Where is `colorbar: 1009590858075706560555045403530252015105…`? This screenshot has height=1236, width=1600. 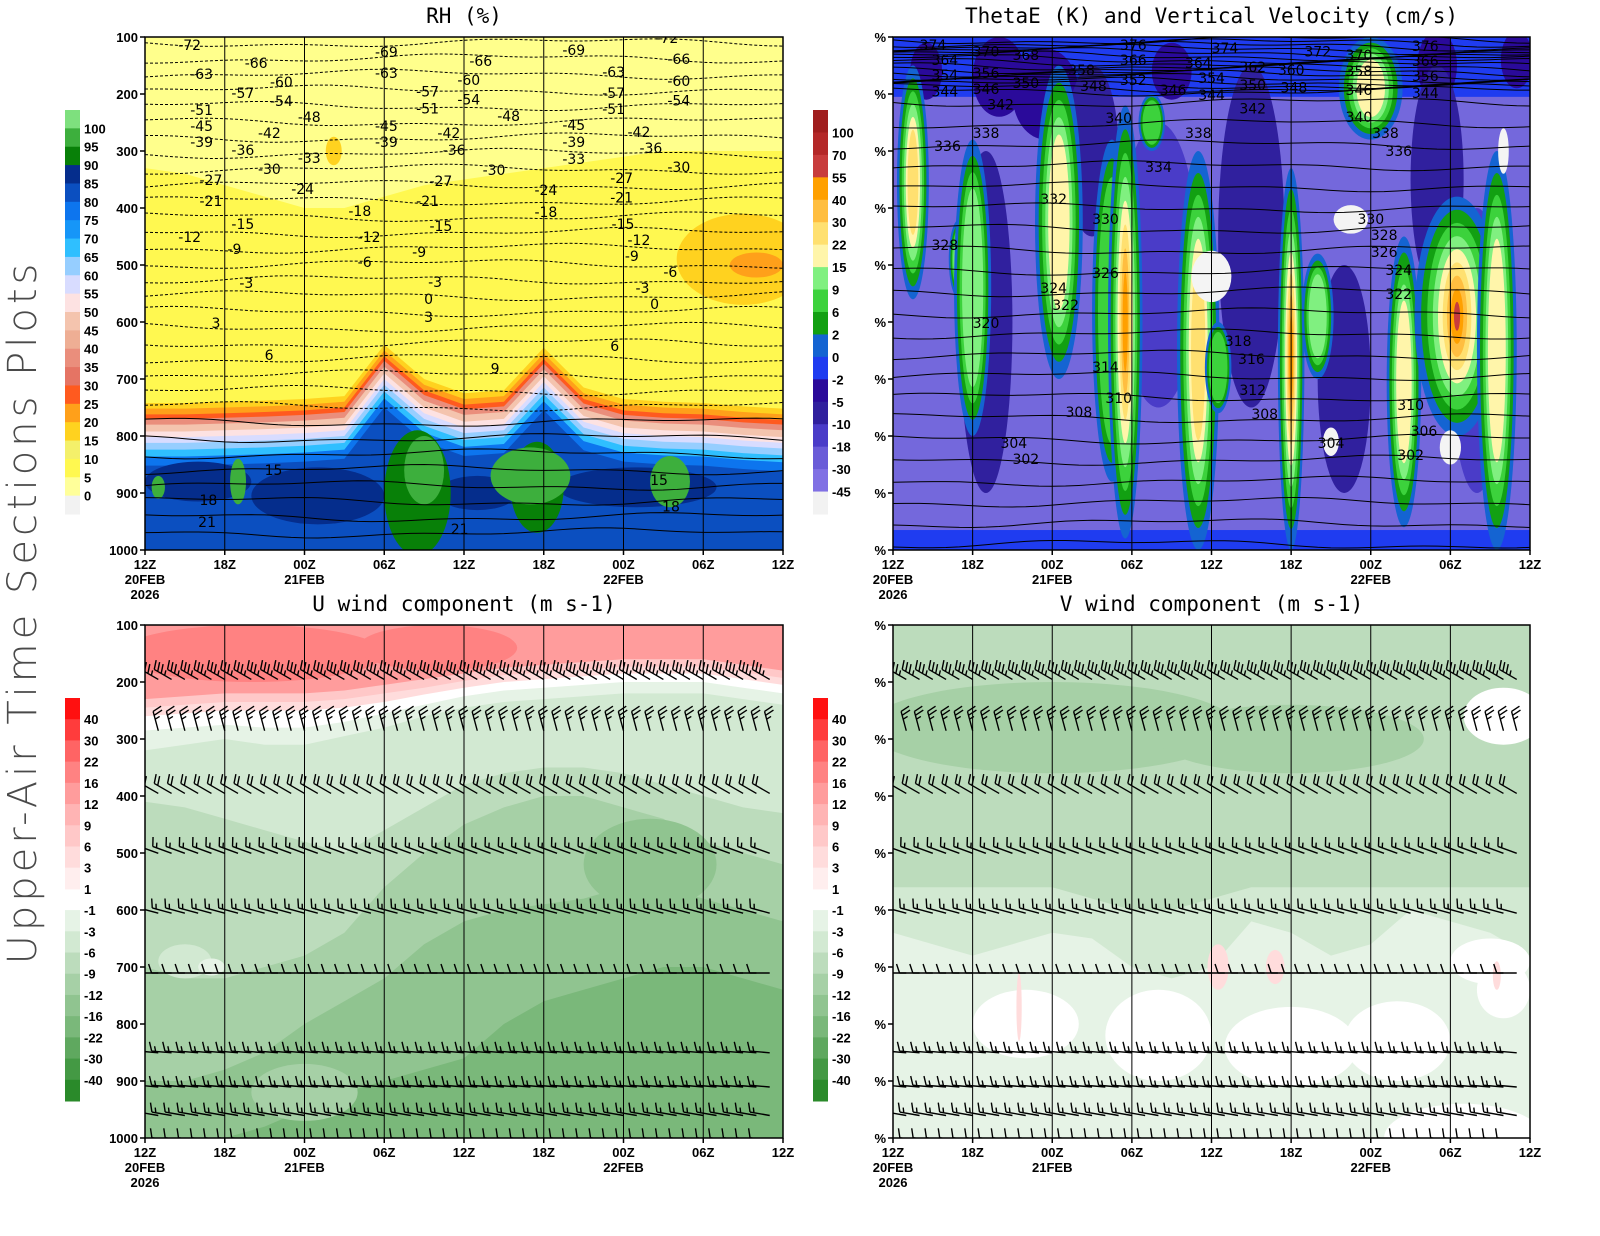
colorbar: 1009590858075706560555045403530252015105… is located at coordinates (85, 312).